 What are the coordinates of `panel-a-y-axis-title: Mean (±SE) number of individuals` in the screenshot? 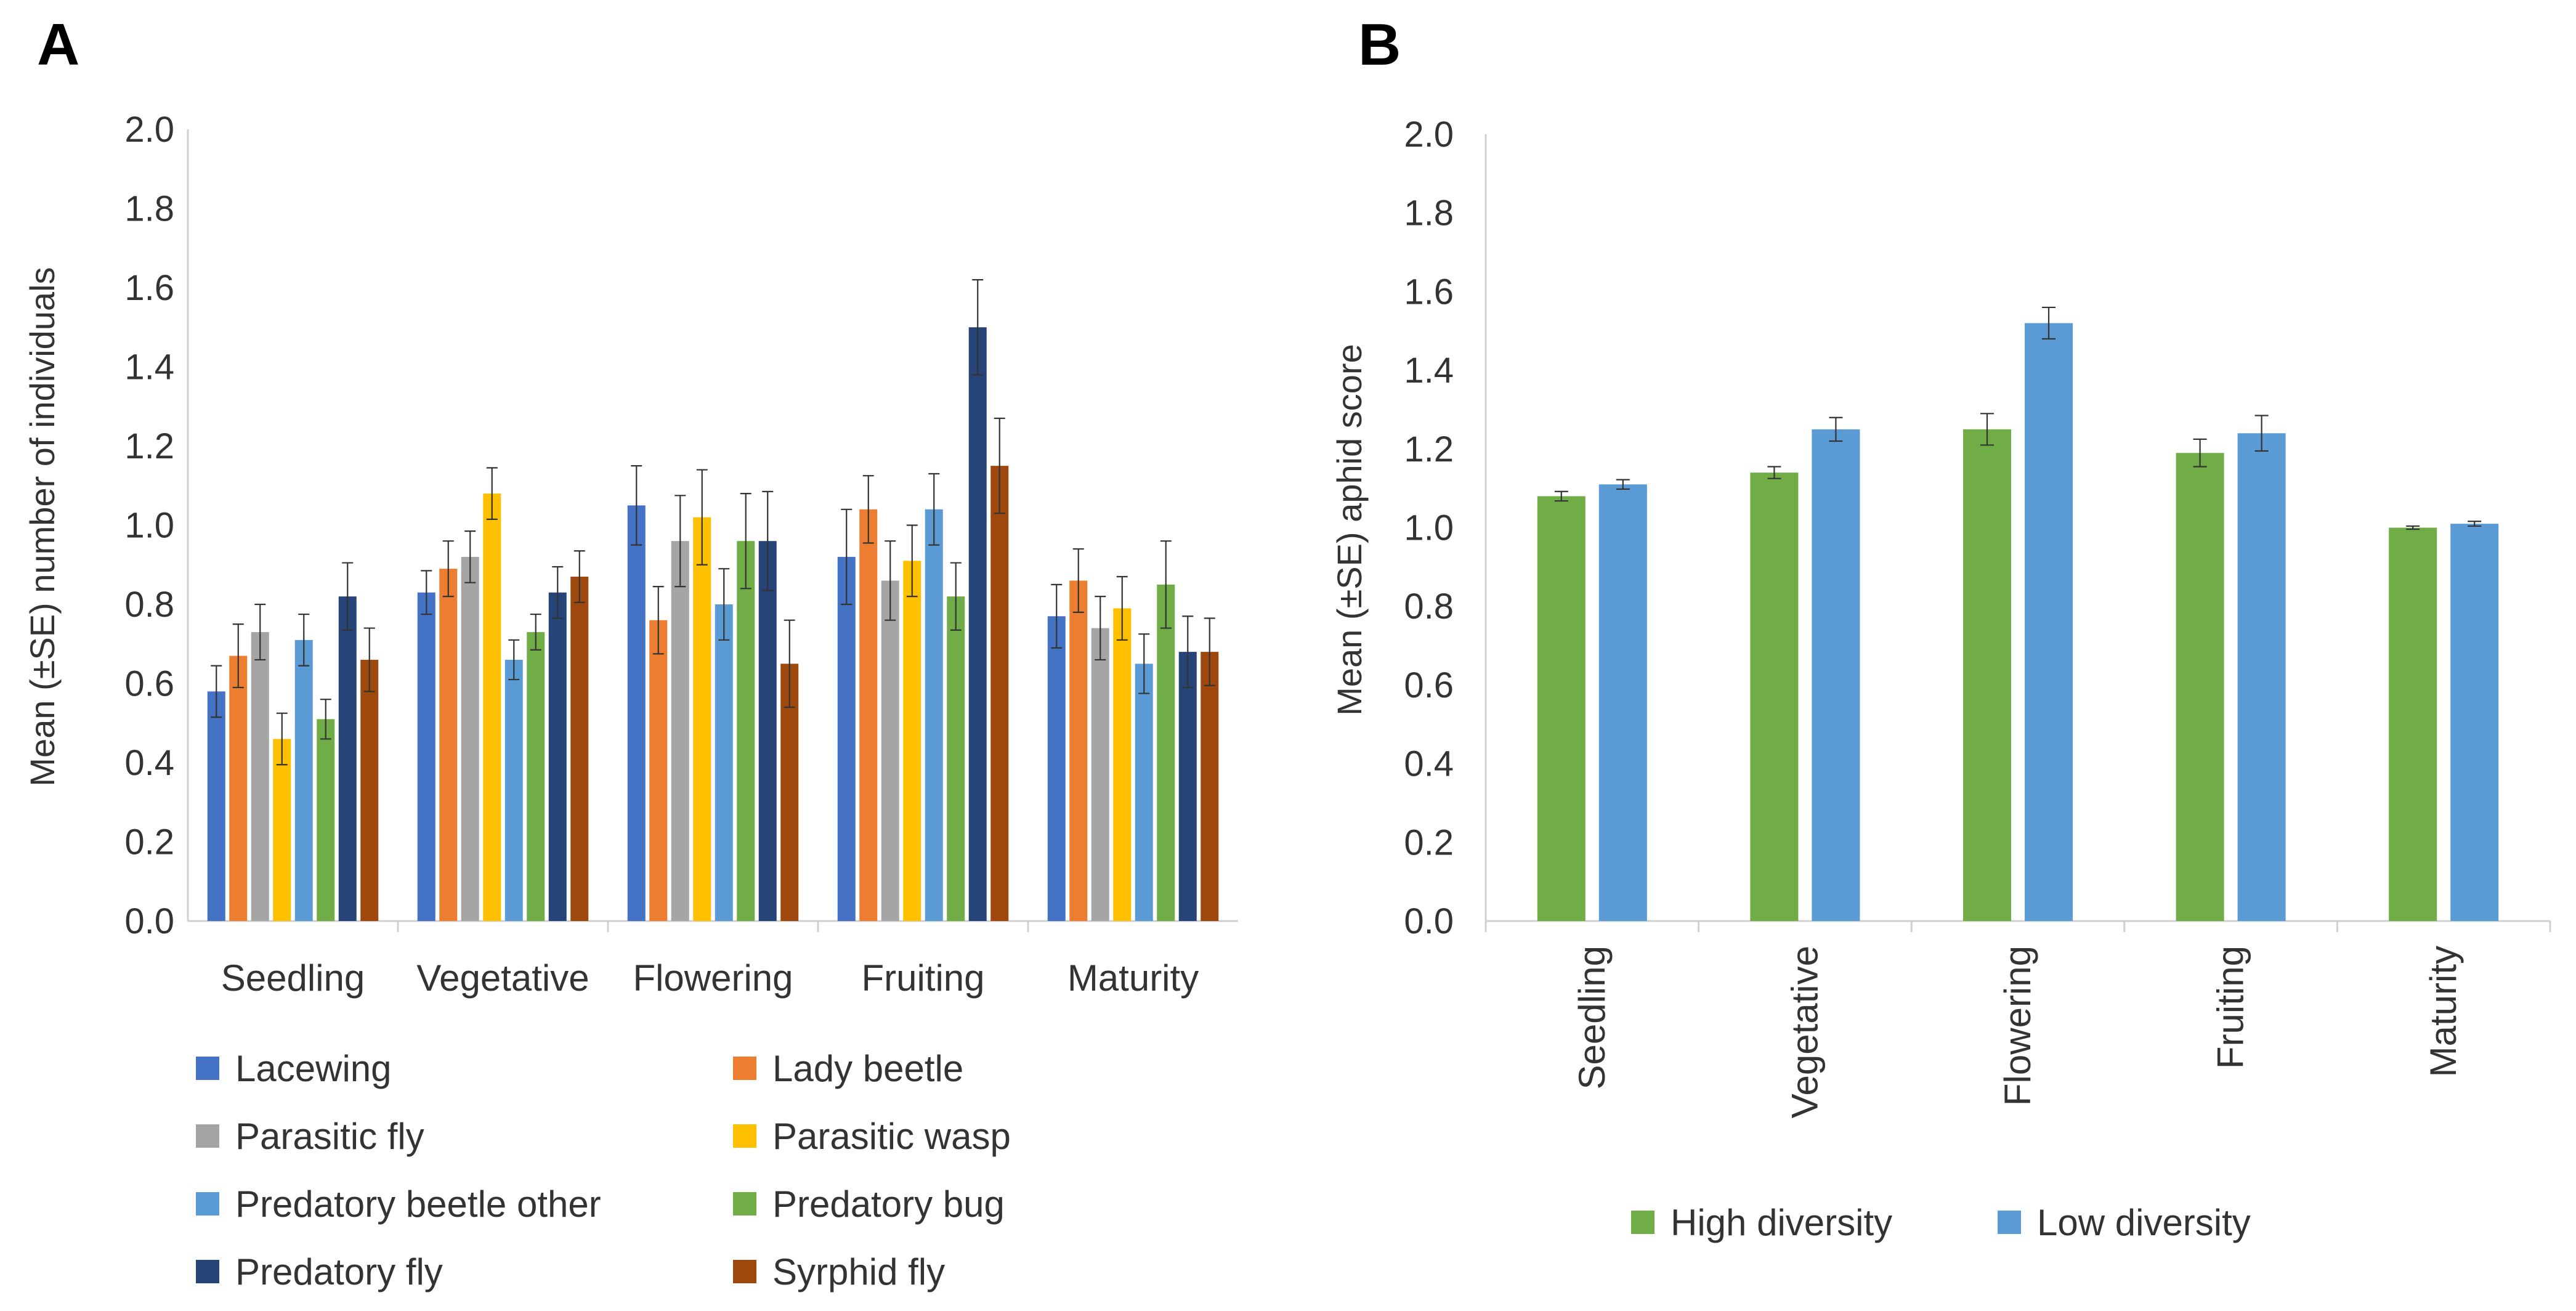 It's located at (42, 527).